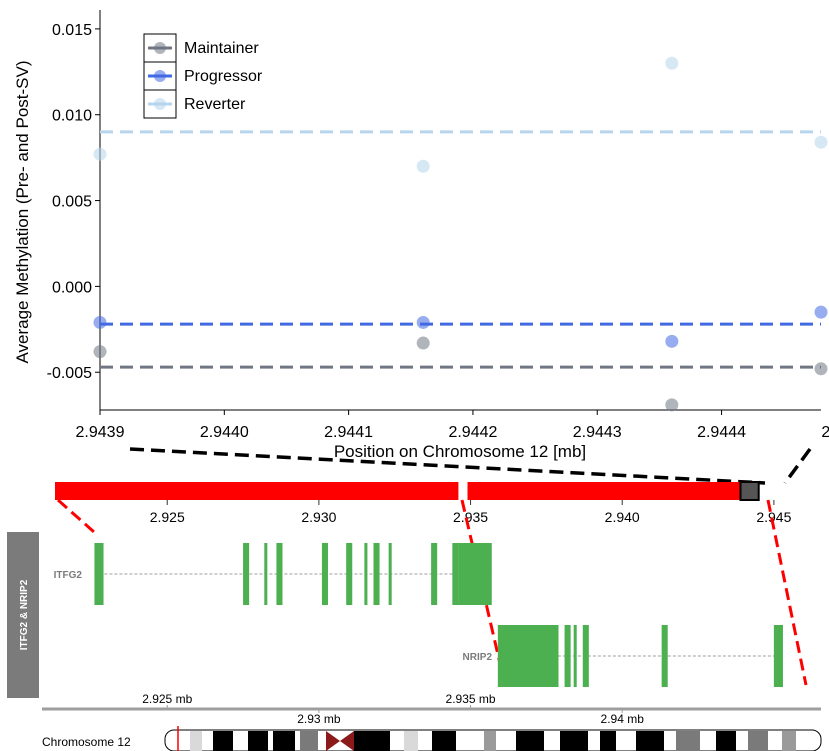 This screenshot has width=829, height=751. What do you see at coordinates (69, 373) in the screenshot?
I see `y-tick-label: -0.005` at bounding box center [69, 373].